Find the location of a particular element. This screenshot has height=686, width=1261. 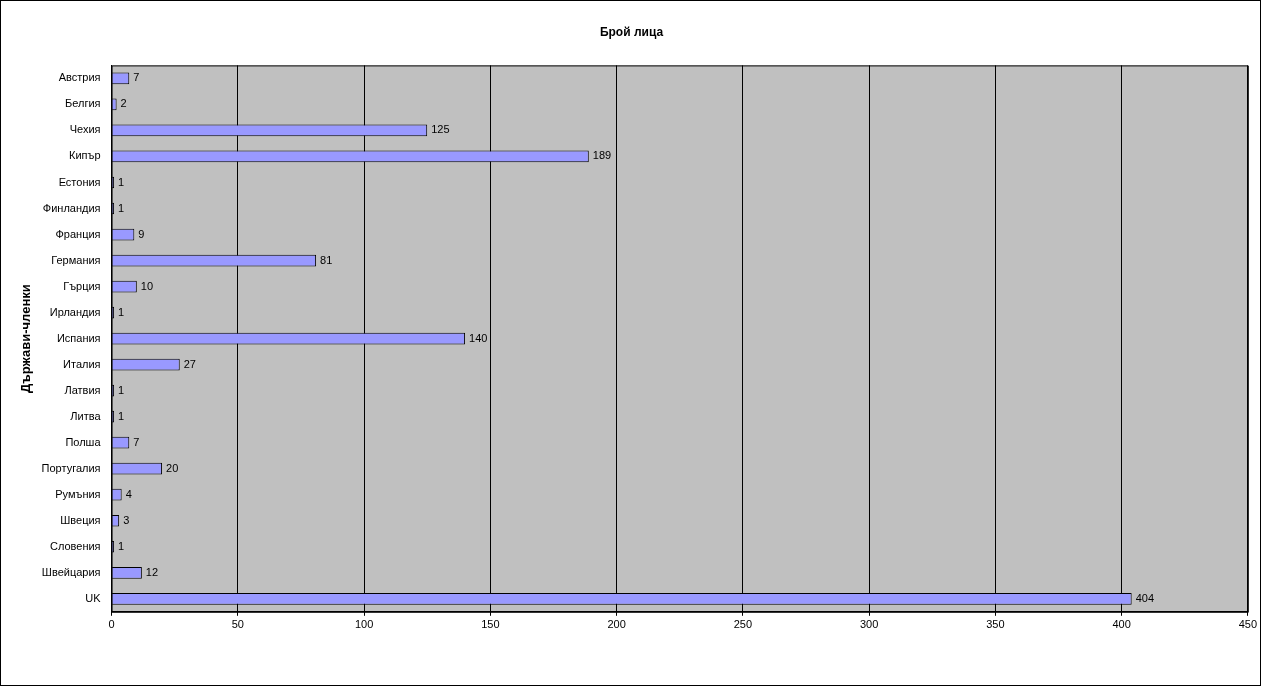

x-tick-label: 450 is located at coordinates (1247, 624).